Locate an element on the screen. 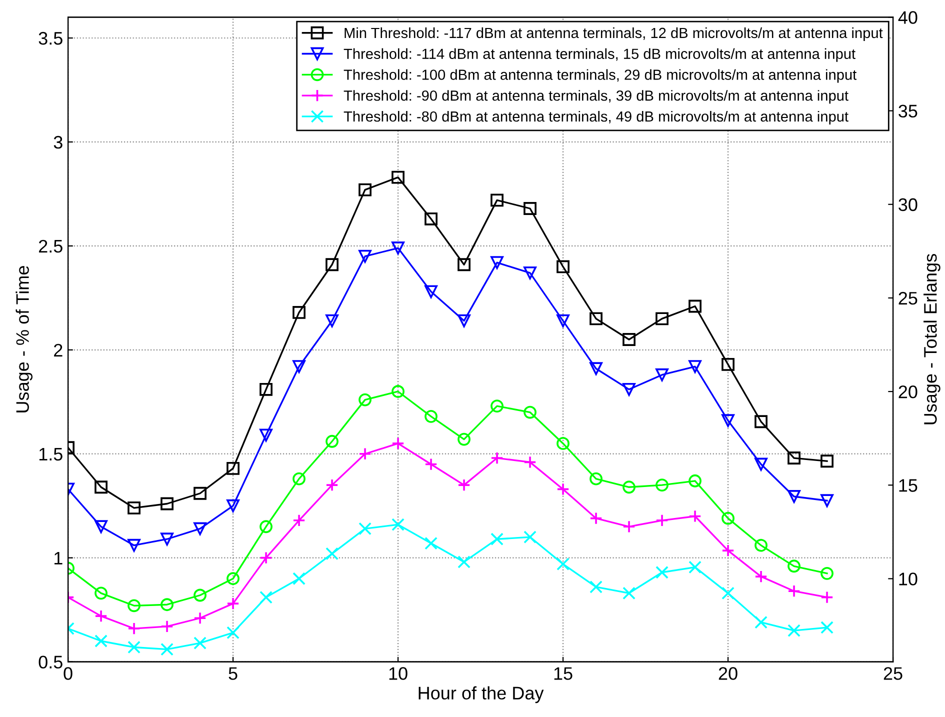 The height and width of the screenshot is (717, 945). x-axis-title: Hour of the Day is located at coordinates (481, 695).